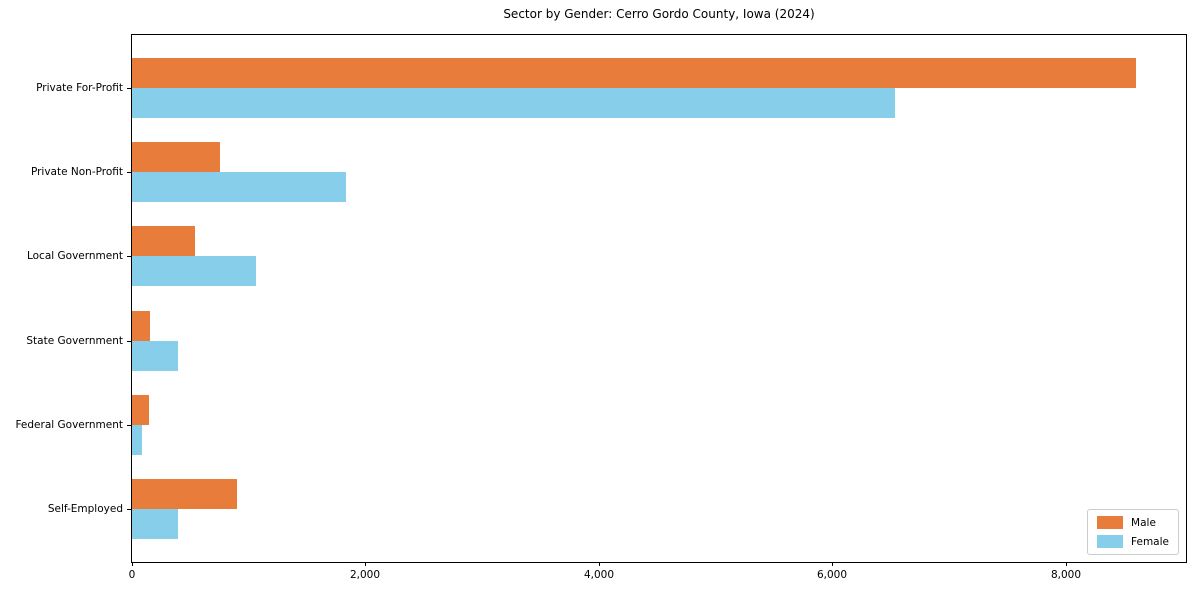  What do you see at coordinates (365, 575) in the screenshot?
I see `x-tick-label-2000: 2,000` at bounding box center [365, 575].